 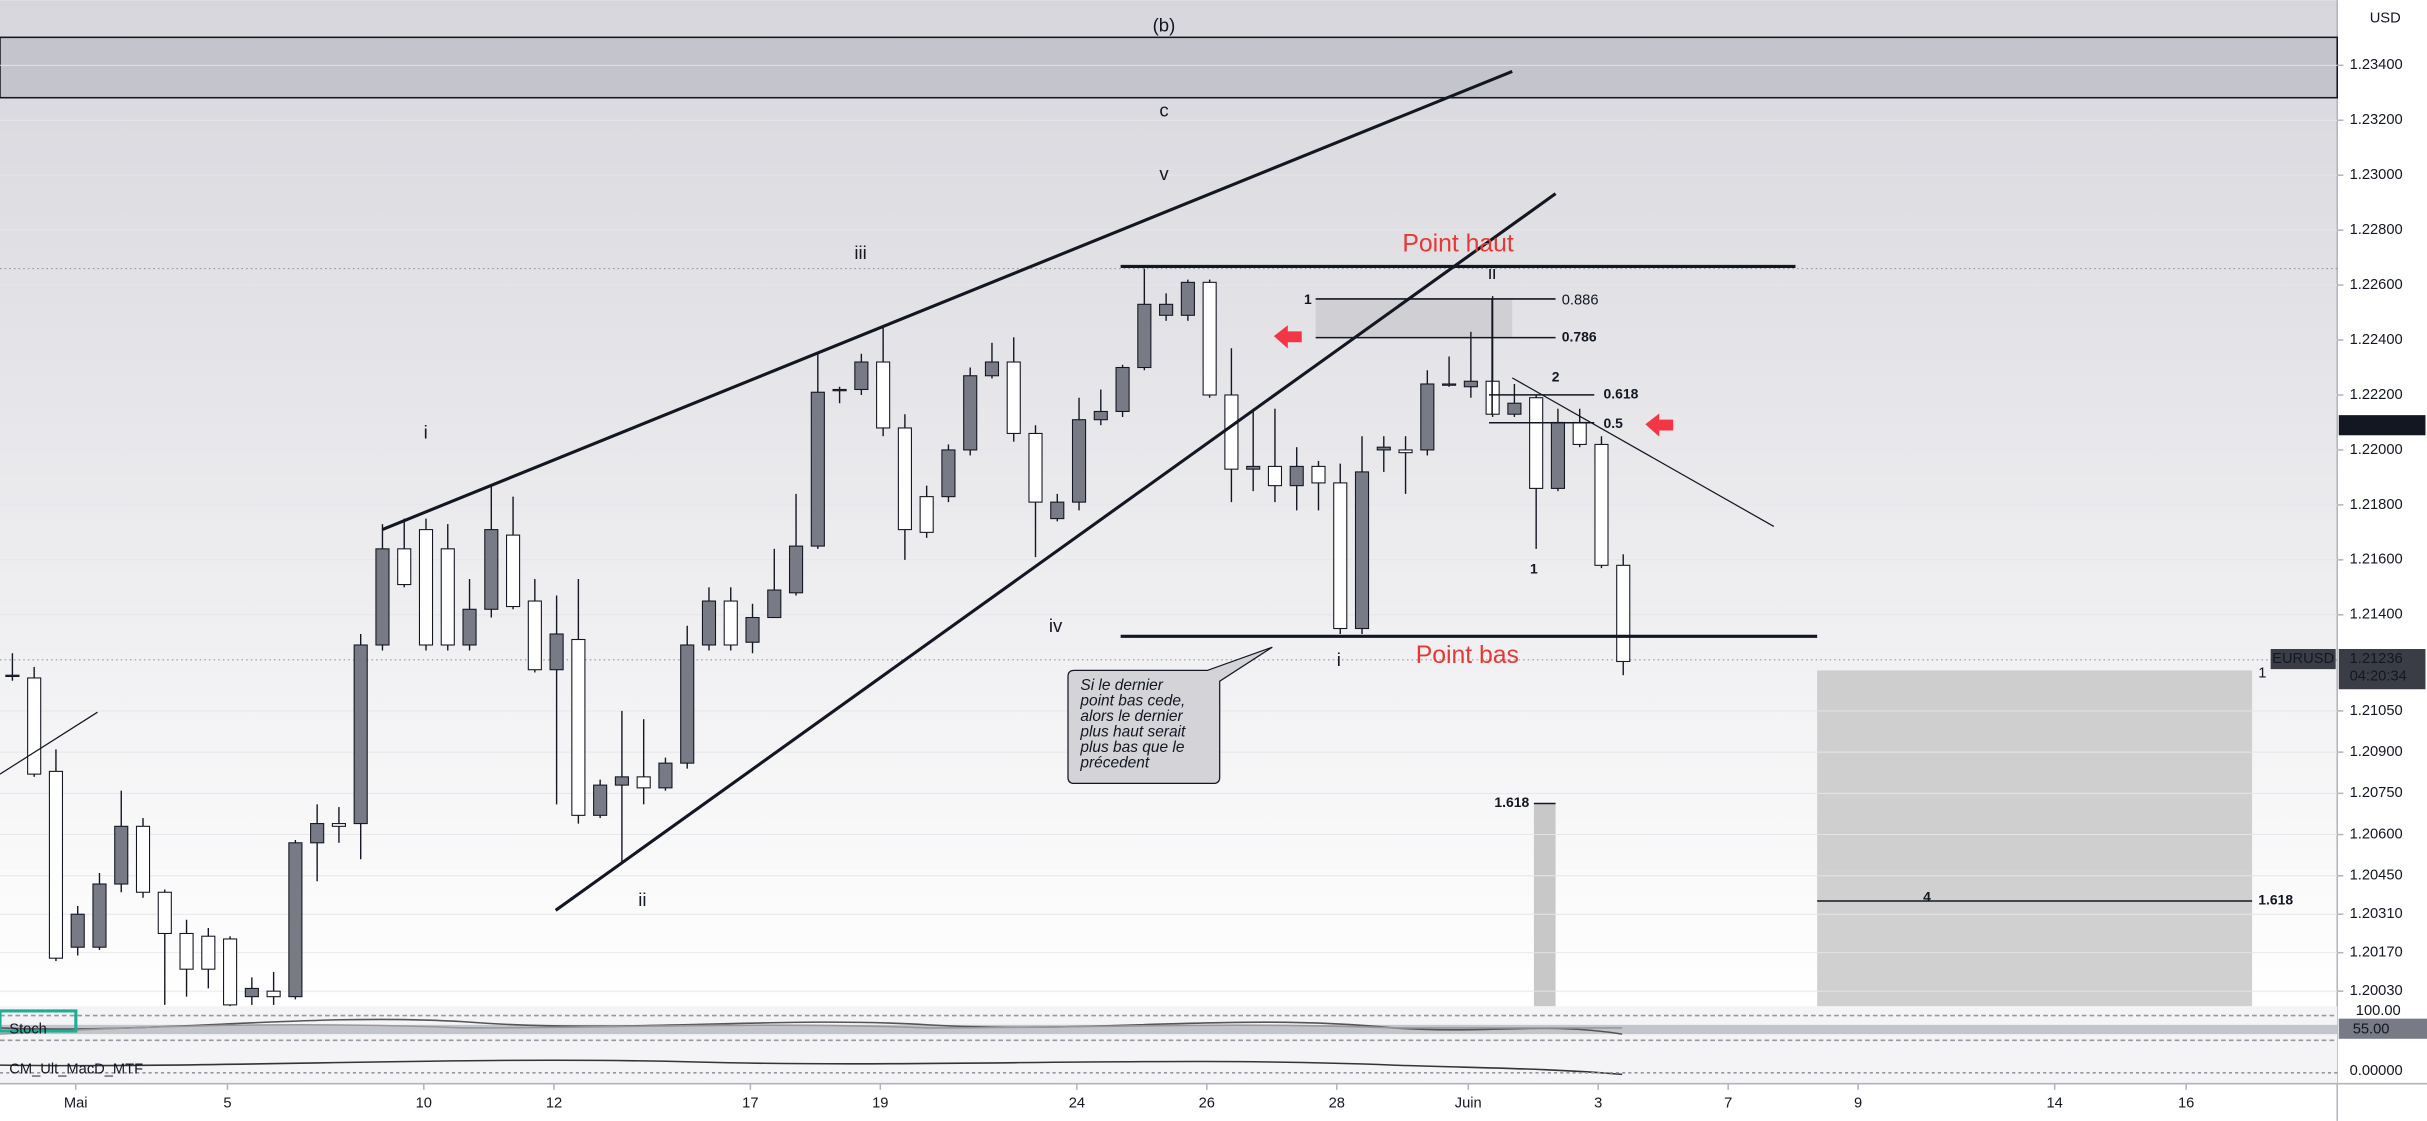 I want to click on callout-line: alors le dernier, so click(x=1131, y=716).